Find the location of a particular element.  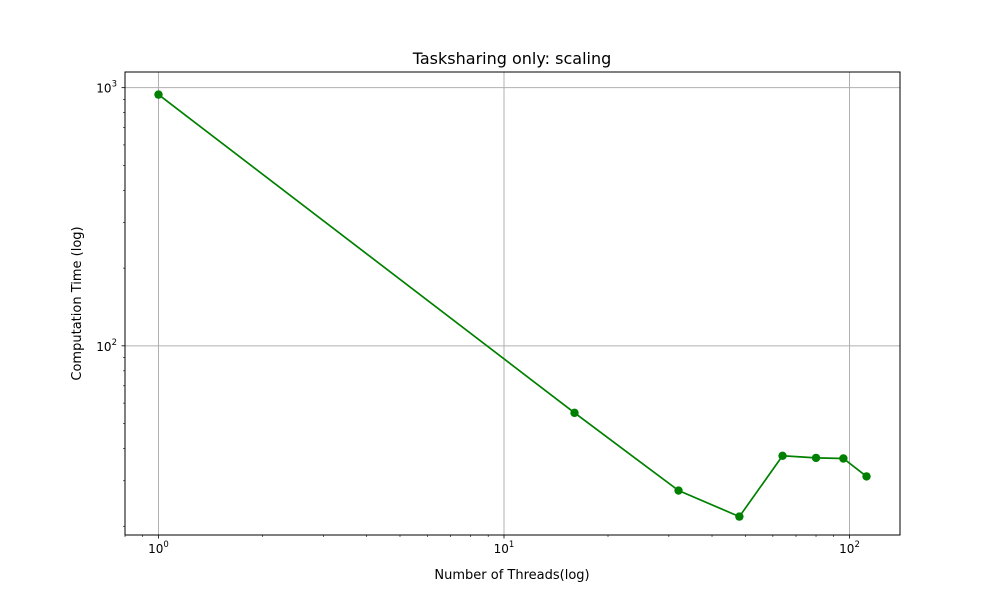

x-tick-label: 10⁰ is located at coordinates (158, 548).